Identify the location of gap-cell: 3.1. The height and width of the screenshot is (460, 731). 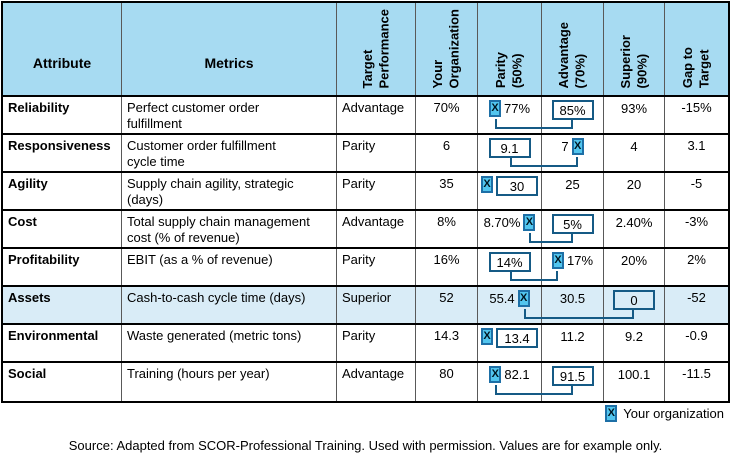
(696, 145).